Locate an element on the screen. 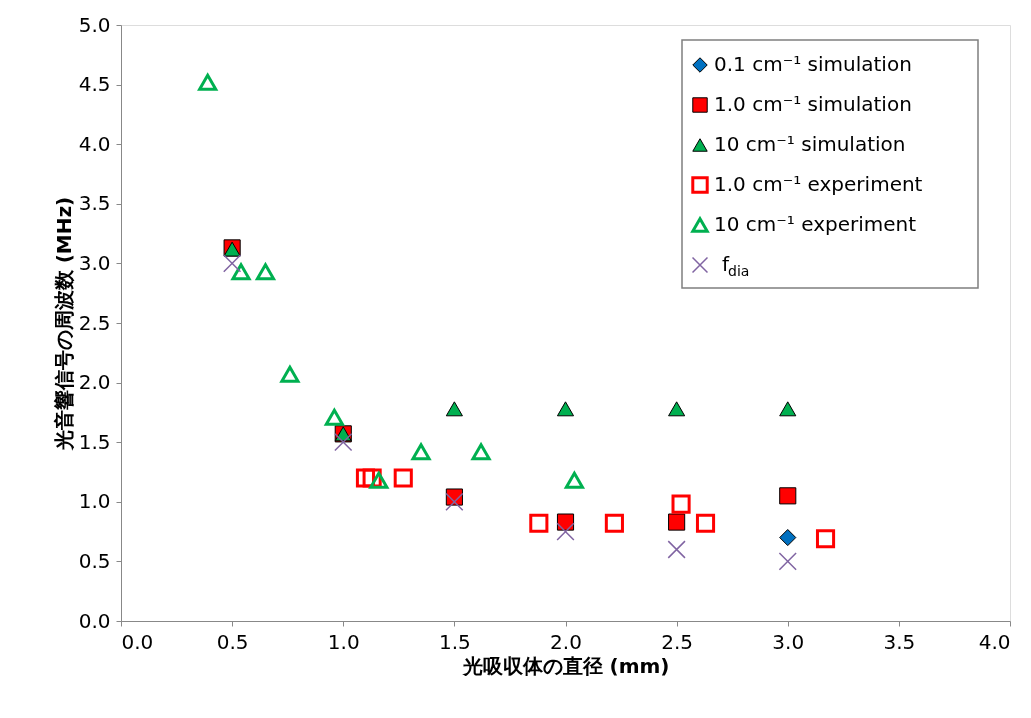 This screenshot has width=1031, height=718. legend-label: 1.0 cm⁻¹ simulation is located at coordinates (813, 104).